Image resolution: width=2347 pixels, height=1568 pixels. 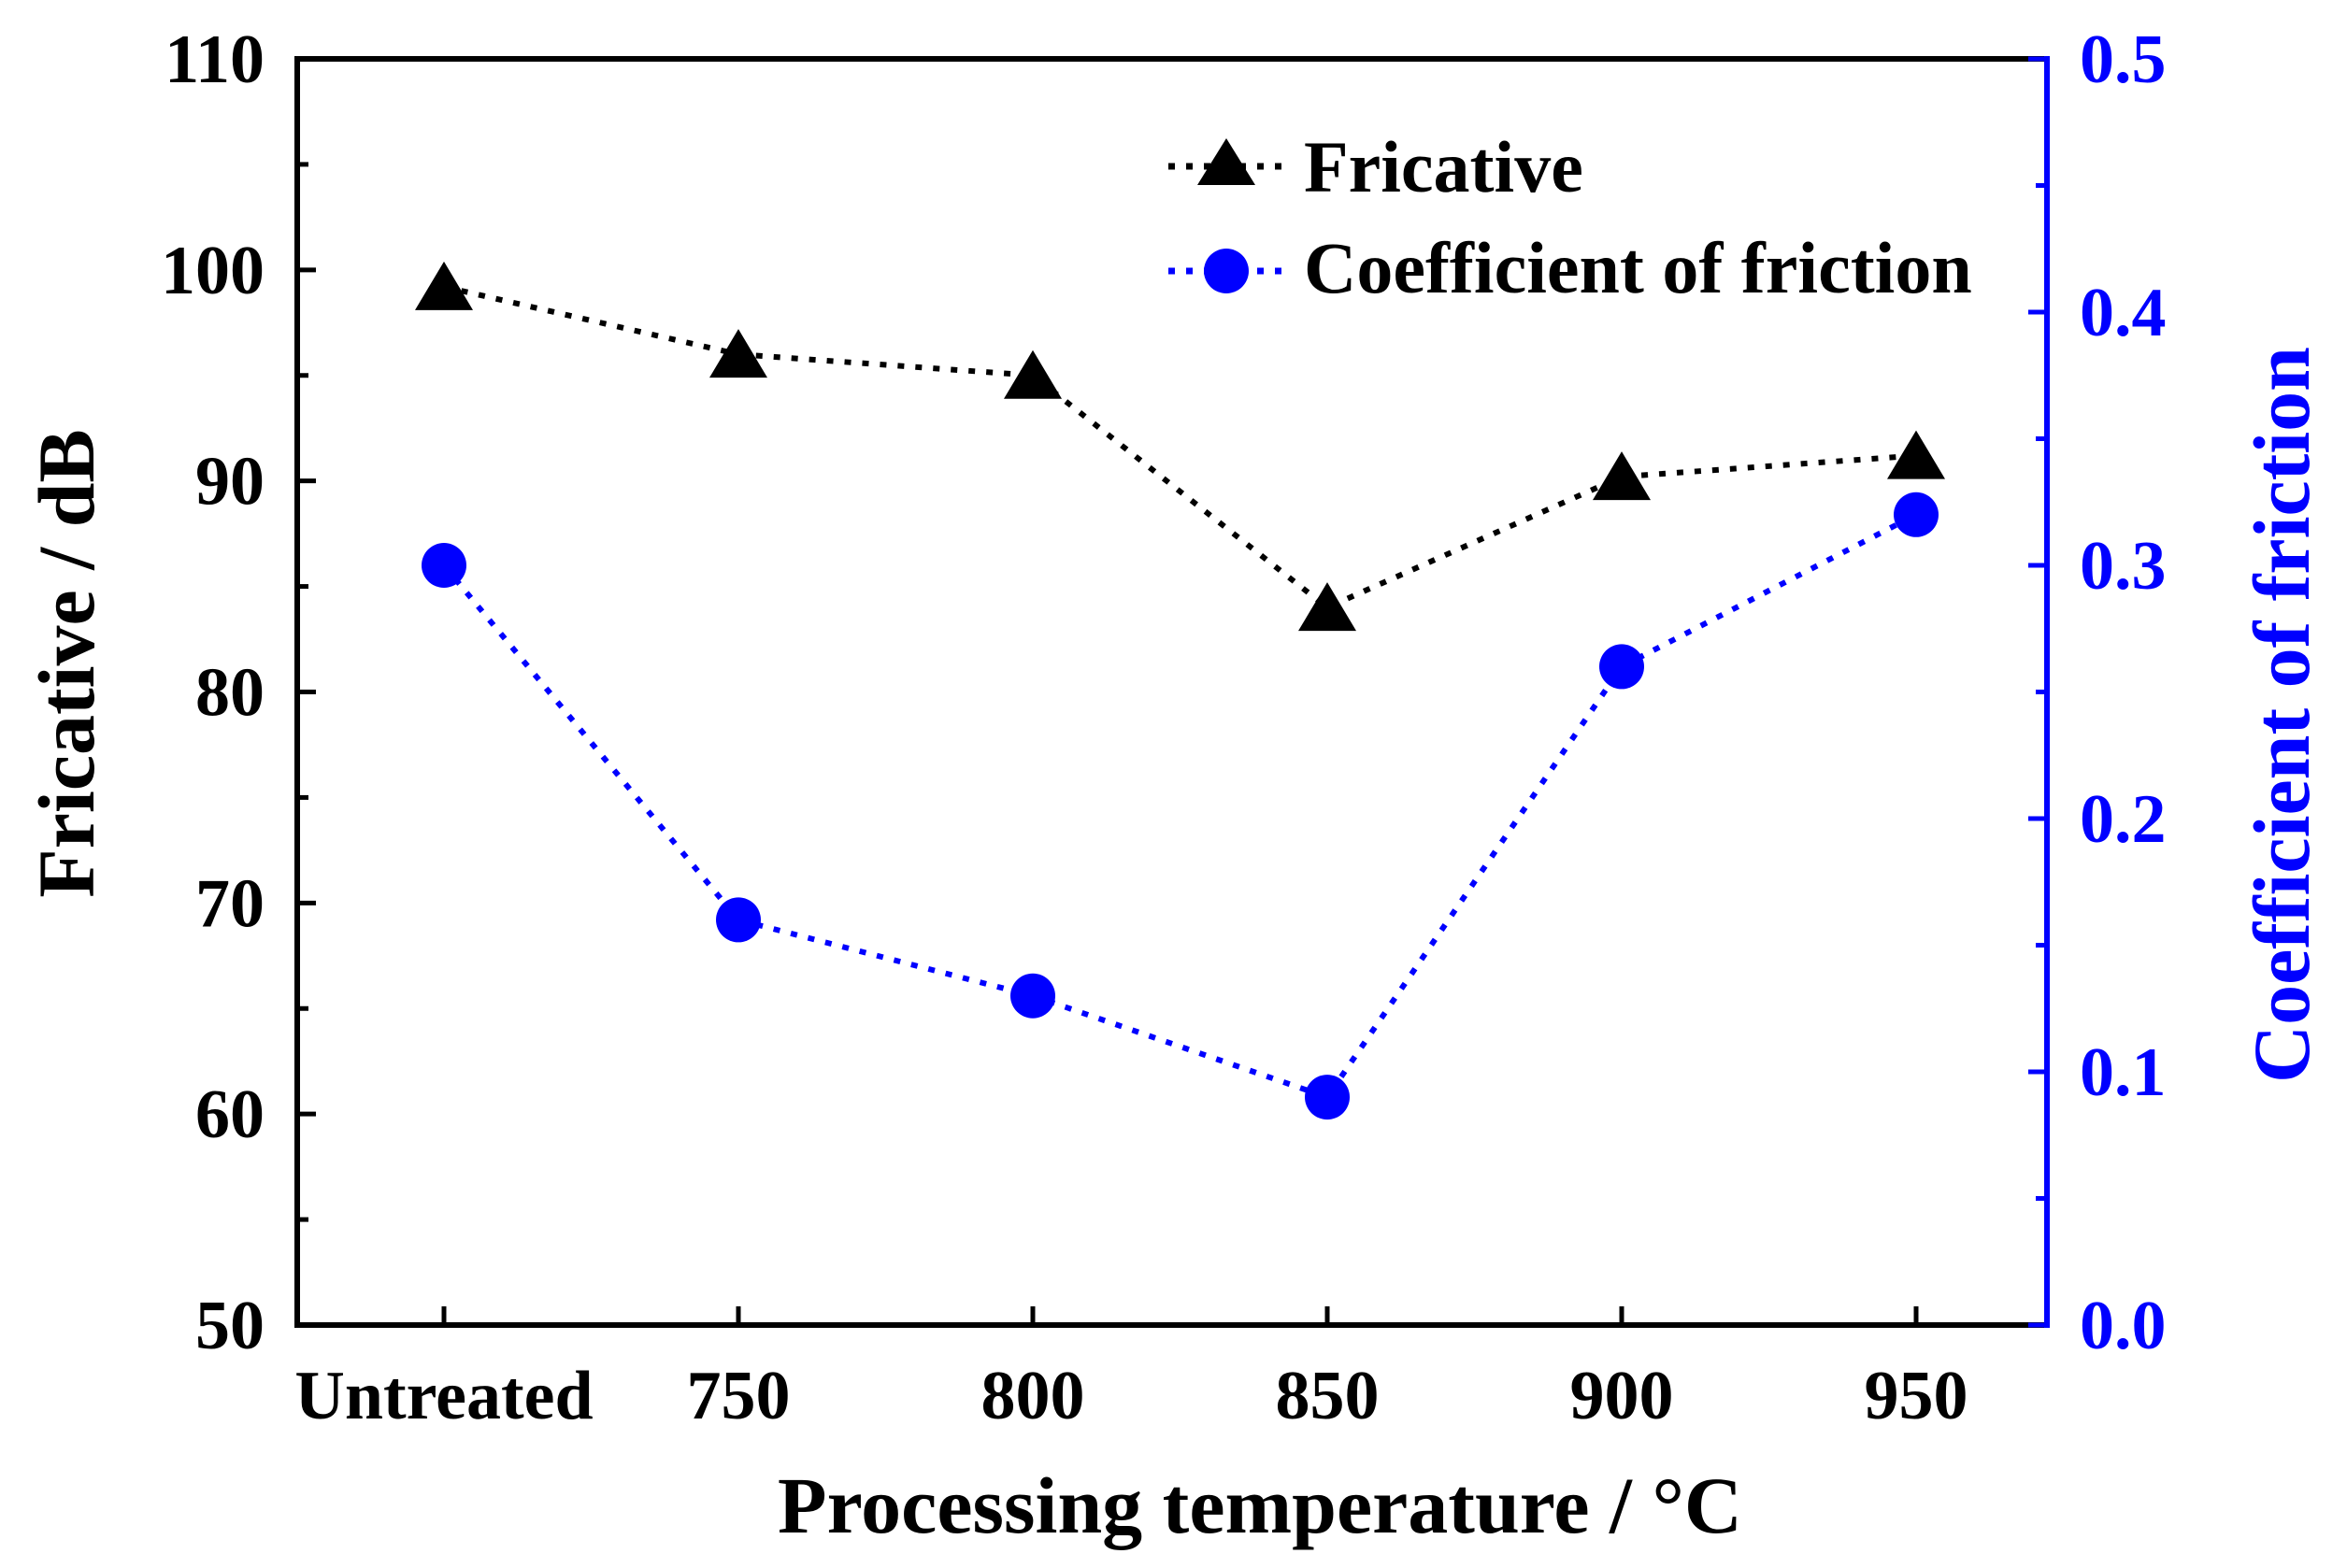 I want to click on y-left-tick-label: 70, so click(x=230, y=903).